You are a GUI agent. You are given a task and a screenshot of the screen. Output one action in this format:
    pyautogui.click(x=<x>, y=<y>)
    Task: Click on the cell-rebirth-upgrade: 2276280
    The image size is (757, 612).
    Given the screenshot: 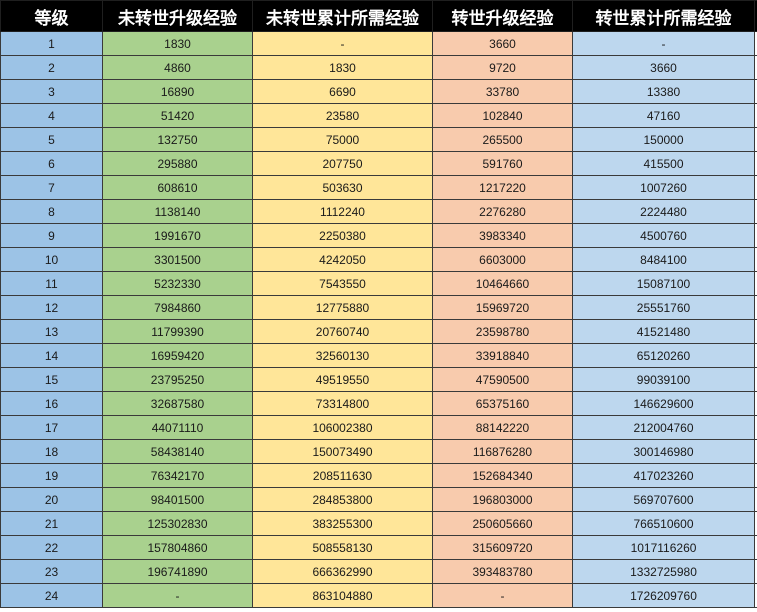 What is the action you would take?
    pyautogui.click(x=502, y=211)
    